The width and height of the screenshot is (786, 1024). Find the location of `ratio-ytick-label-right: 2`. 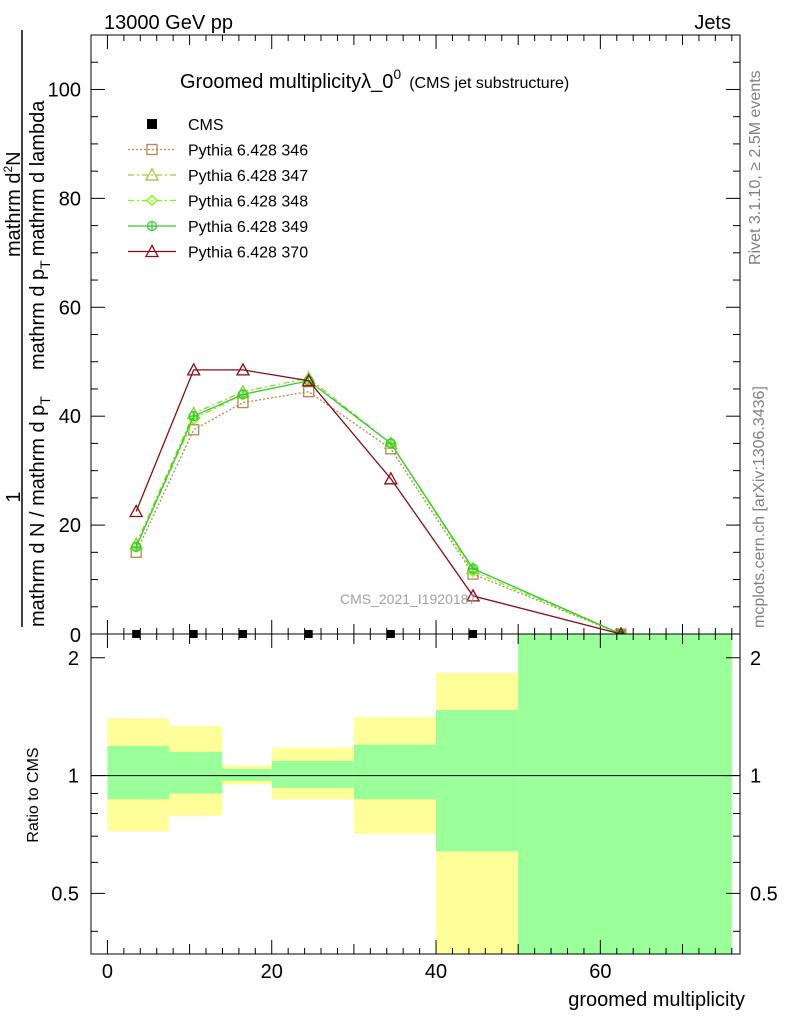

ratio-ytick-label-right: 2 is located at coordinates (755, 659).